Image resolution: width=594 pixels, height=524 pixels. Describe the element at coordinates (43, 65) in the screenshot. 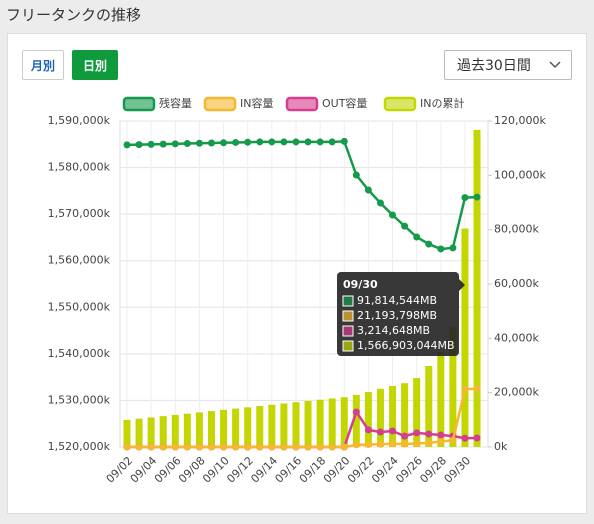

I see `monthly-button: 月別` at that location.